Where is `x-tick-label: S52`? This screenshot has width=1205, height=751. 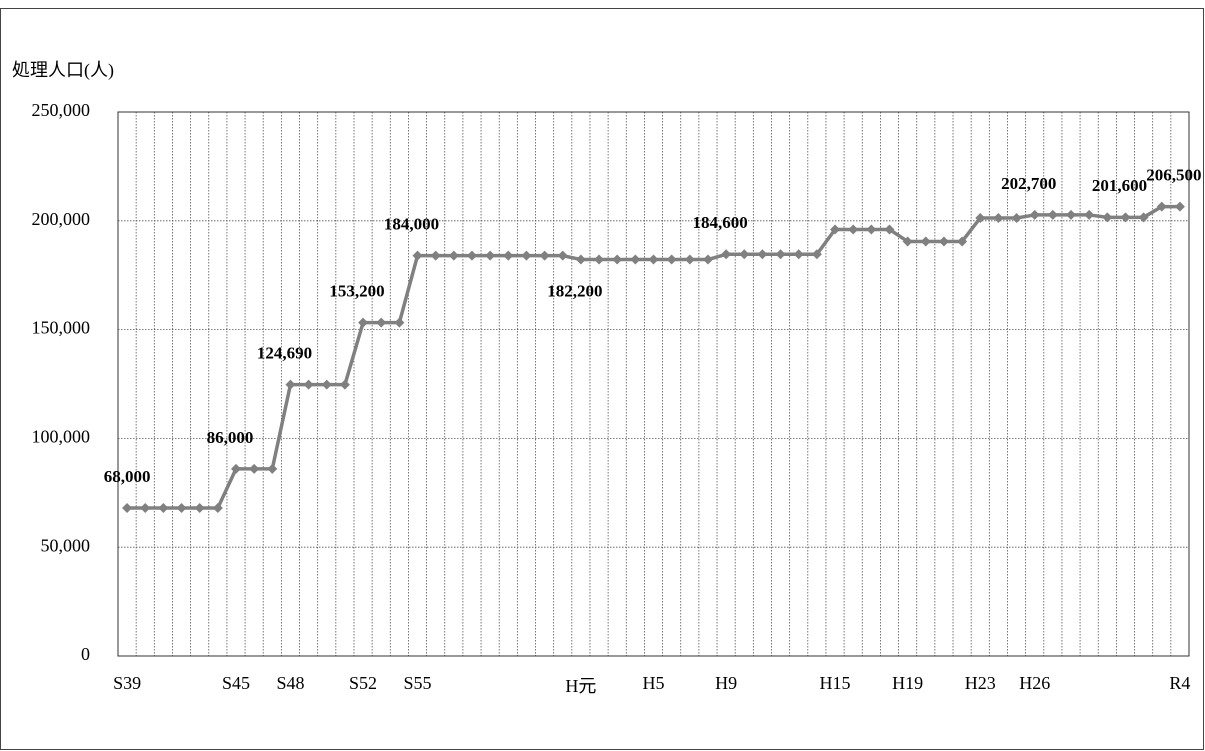
x-tick-label: S52 is located at coordinates (363, 683).